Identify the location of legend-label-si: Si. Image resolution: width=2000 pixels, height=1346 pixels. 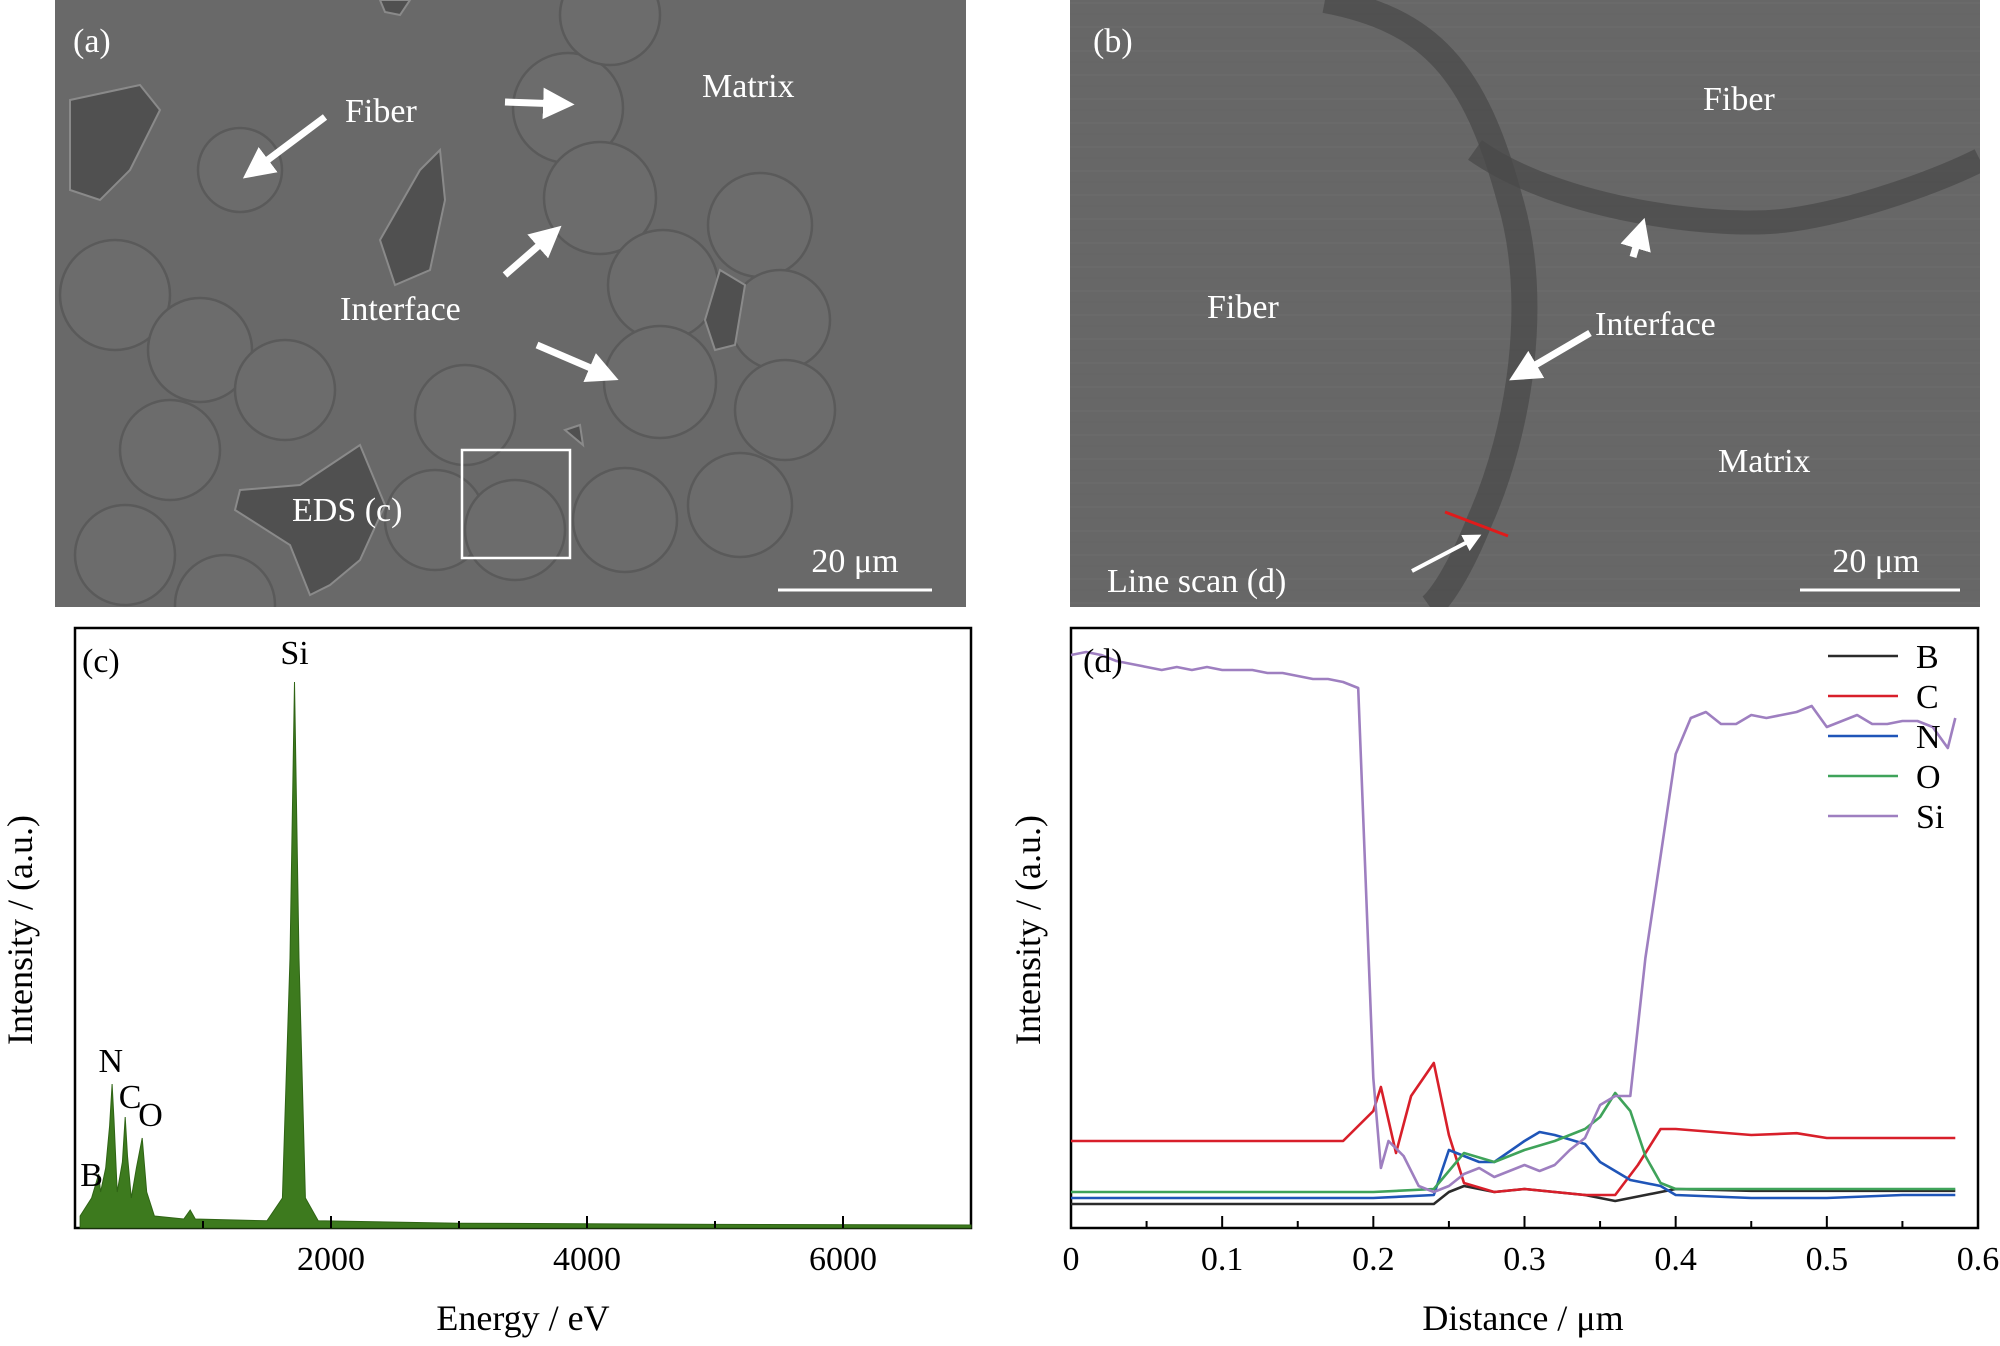
(1930, 817).